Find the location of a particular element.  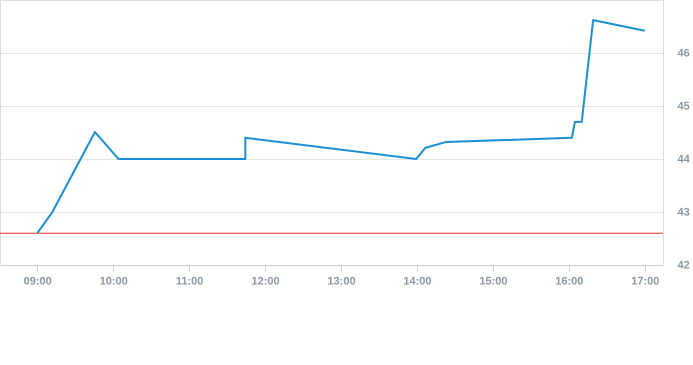

x-tick-label: 09:00 is located at coordinates (38, 282).